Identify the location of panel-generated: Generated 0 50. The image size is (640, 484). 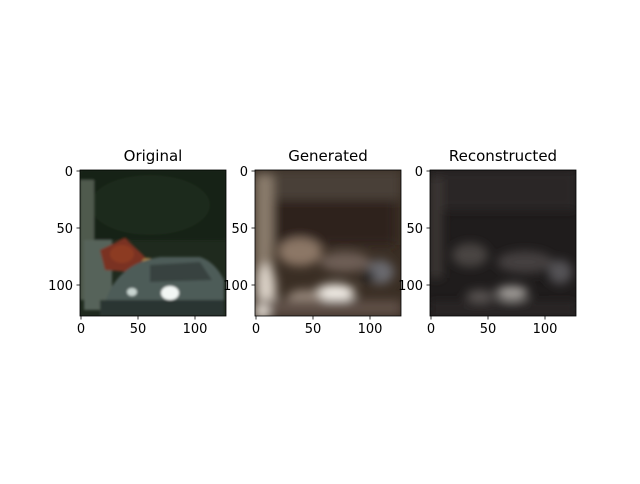
(312, 242).